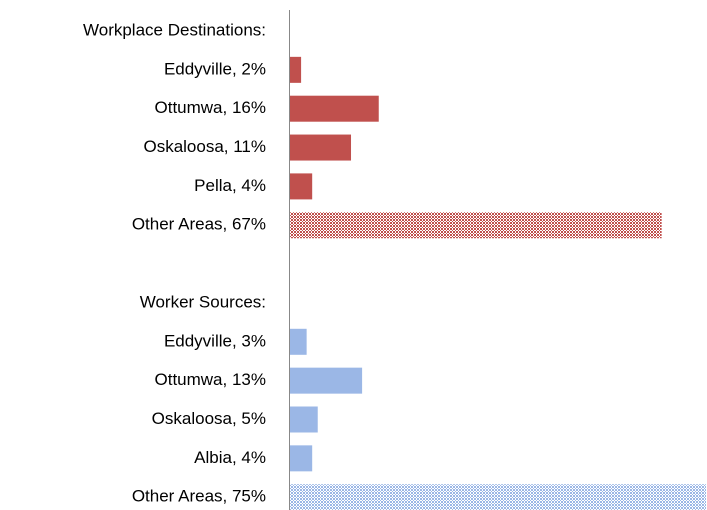  What do you see at coordinates (199, 224) in the screenshot?
I see `category-label: Other Areas, 67%` at bounding box center [199, 224].